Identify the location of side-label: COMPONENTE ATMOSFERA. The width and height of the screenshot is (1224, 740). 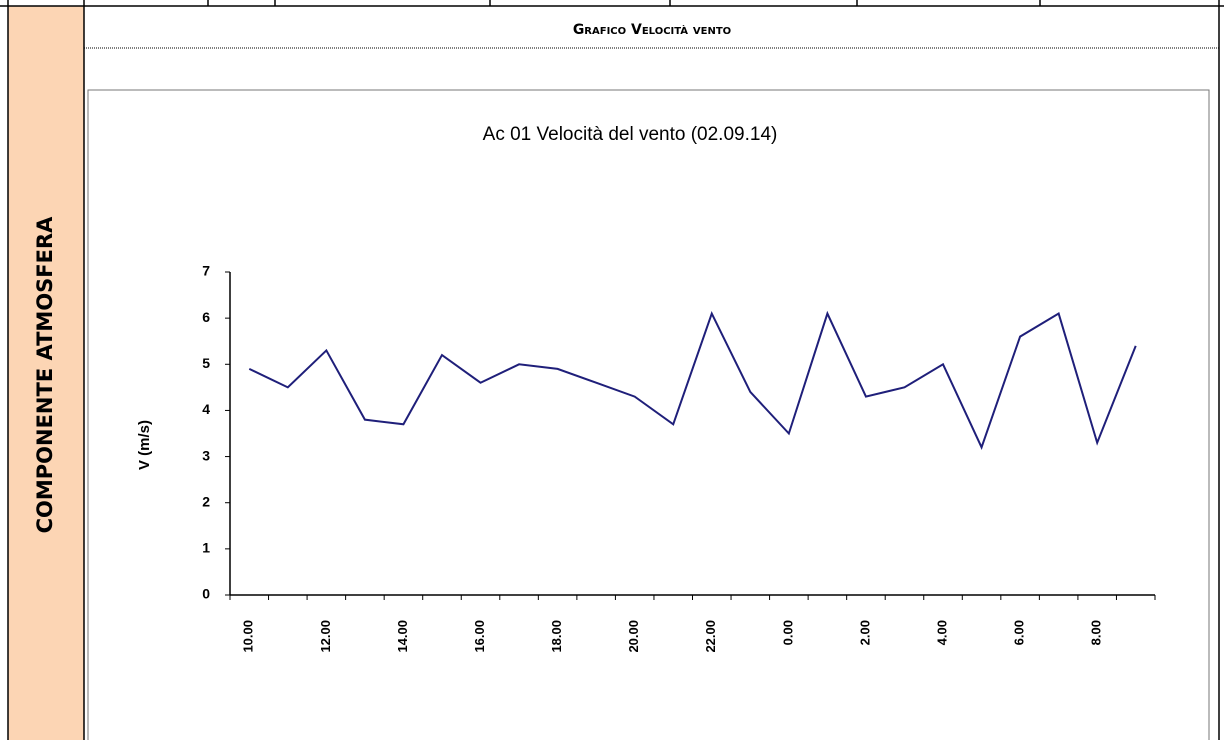
(45, 375).